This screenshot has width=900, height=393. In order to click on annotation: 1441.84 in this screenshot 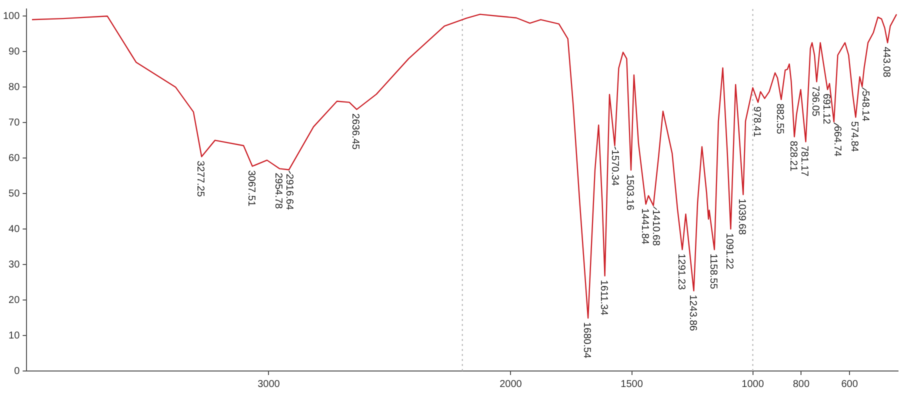, I will do `click(644, 226)`.